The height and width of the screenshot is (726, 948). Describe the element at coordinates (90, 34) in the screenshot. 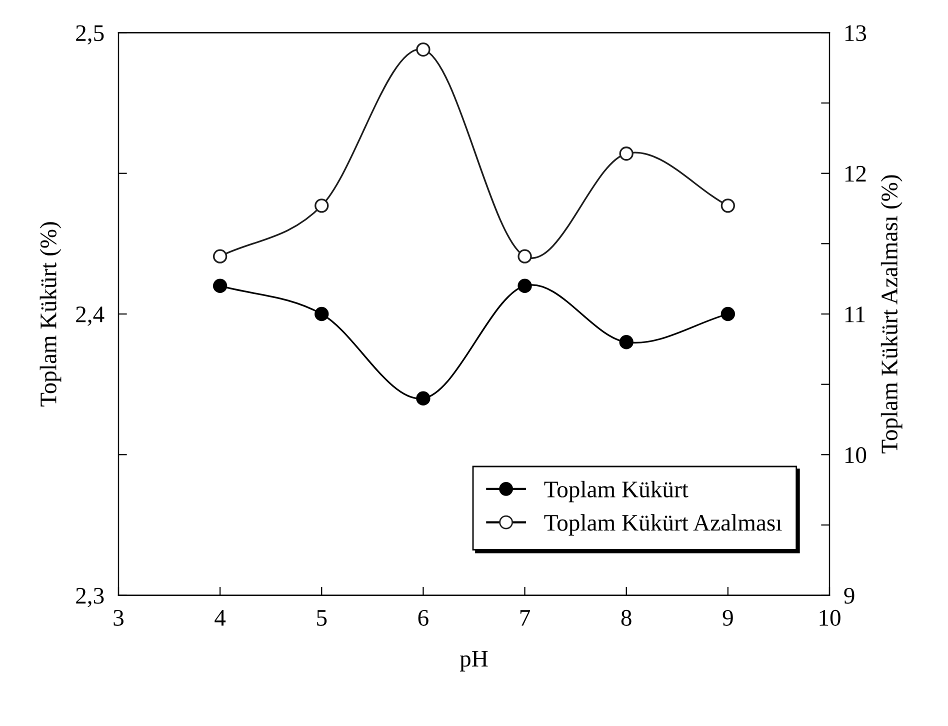

I see `y-tick-label: 2,5` at that location.